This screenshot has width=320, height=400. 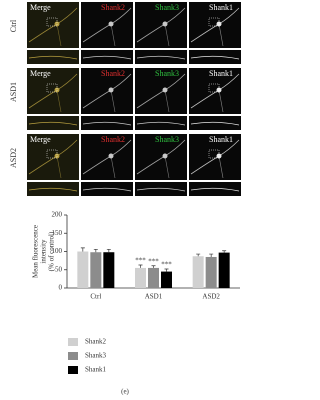 I want to click on row-label: Ctrl, so click(x=13, y=25).